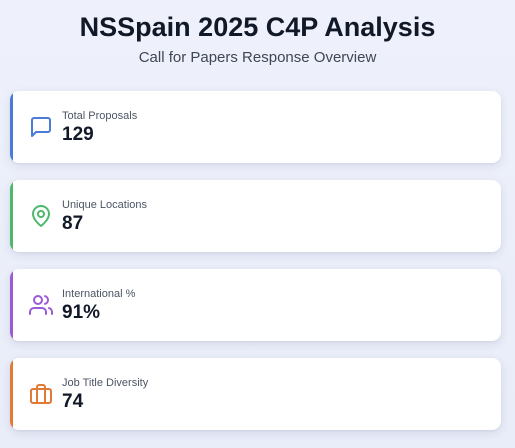  Describe the element at coordinates (41, 127) in the screenshot. I see `message-square-icon` at that location.